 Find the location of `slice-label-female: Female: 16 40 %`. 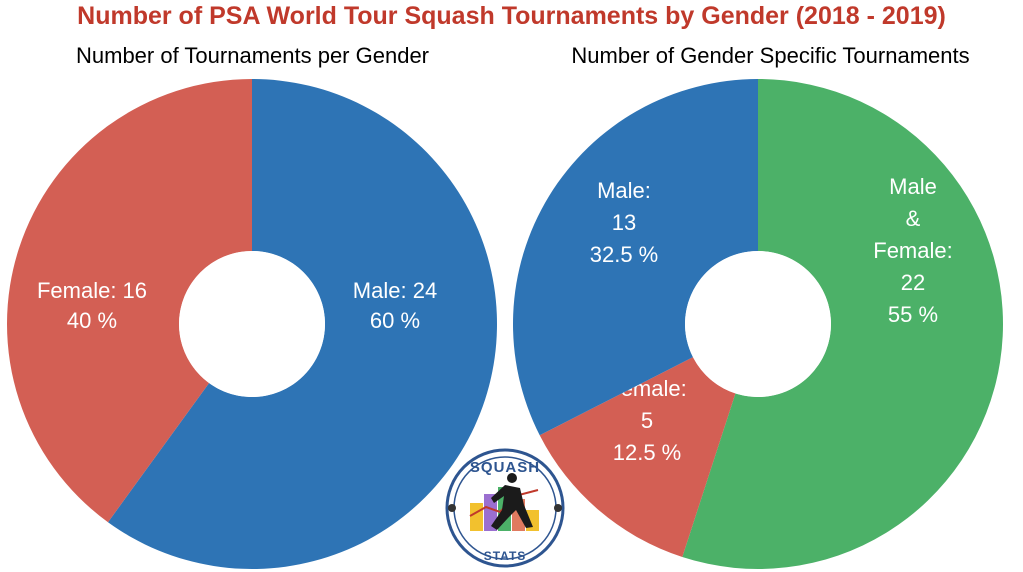

slice-label-female: Female: 16 40 % is located at coordinates (92, 305).